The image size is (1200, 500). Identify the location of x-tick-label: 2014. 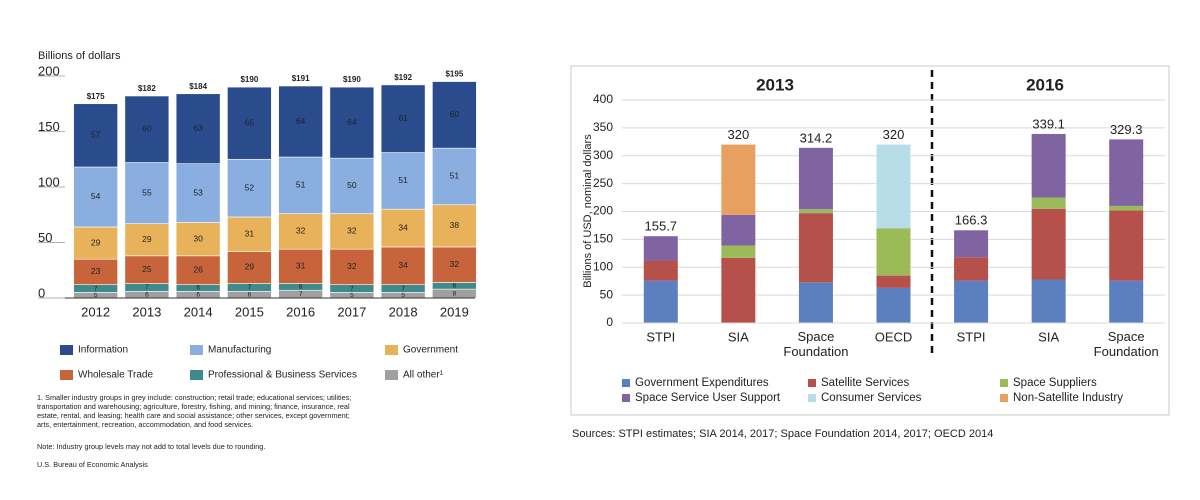
(198, 311).